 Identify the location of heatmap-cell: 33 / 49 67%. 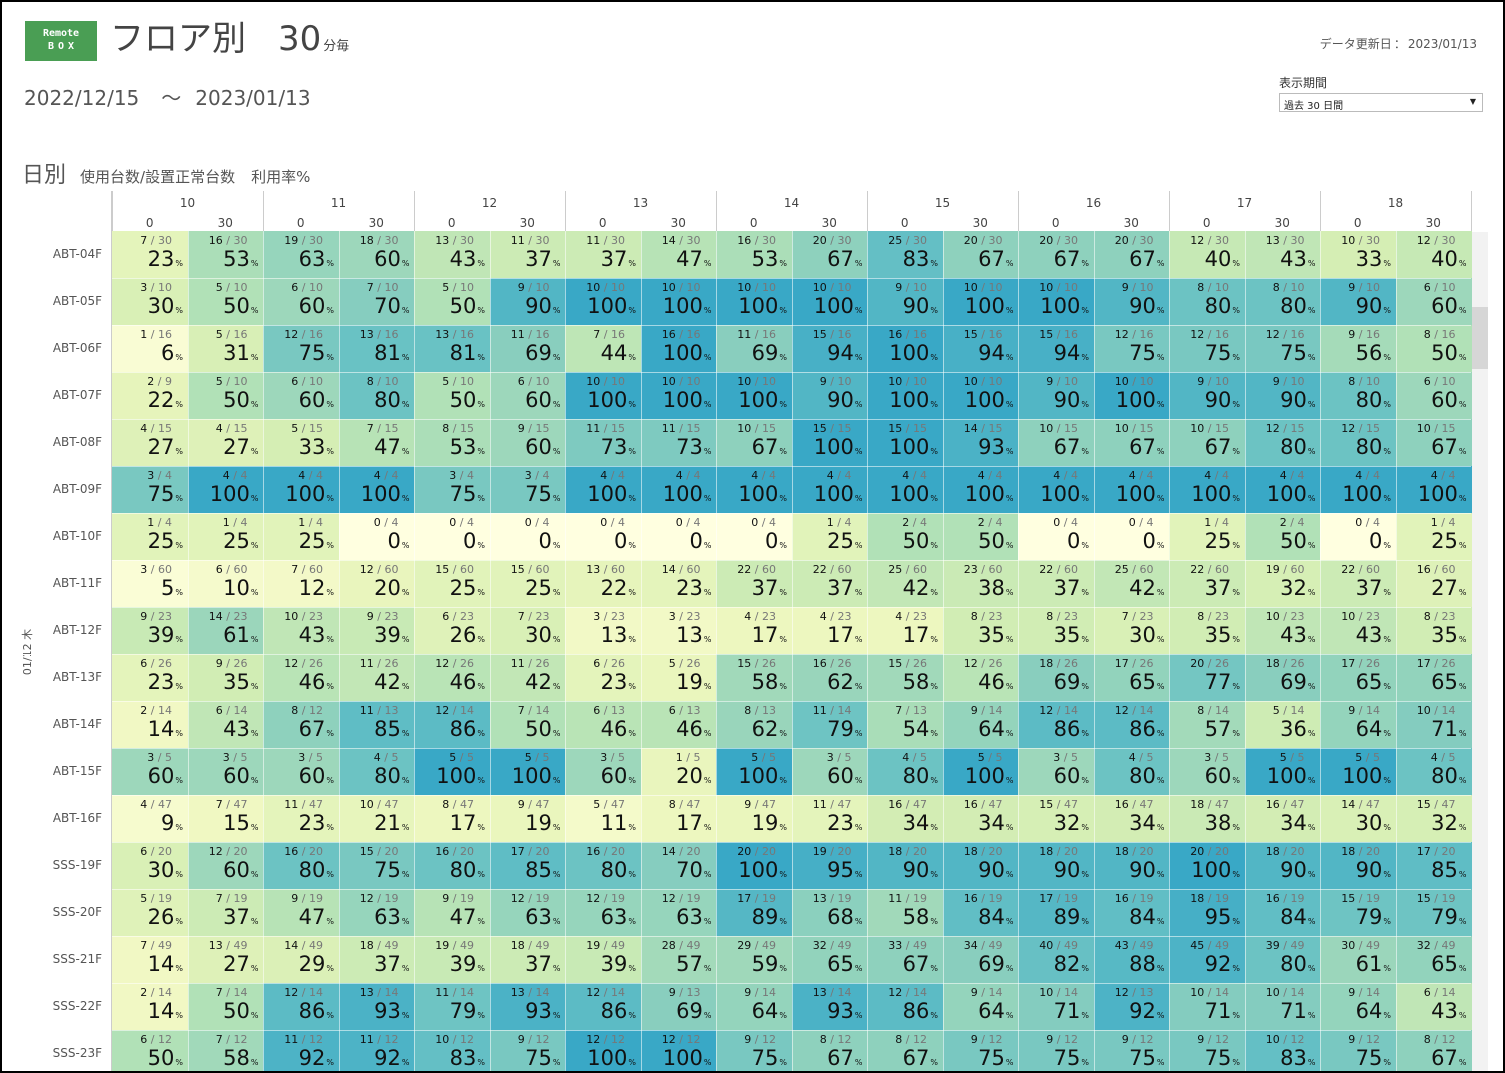
(905, 959).